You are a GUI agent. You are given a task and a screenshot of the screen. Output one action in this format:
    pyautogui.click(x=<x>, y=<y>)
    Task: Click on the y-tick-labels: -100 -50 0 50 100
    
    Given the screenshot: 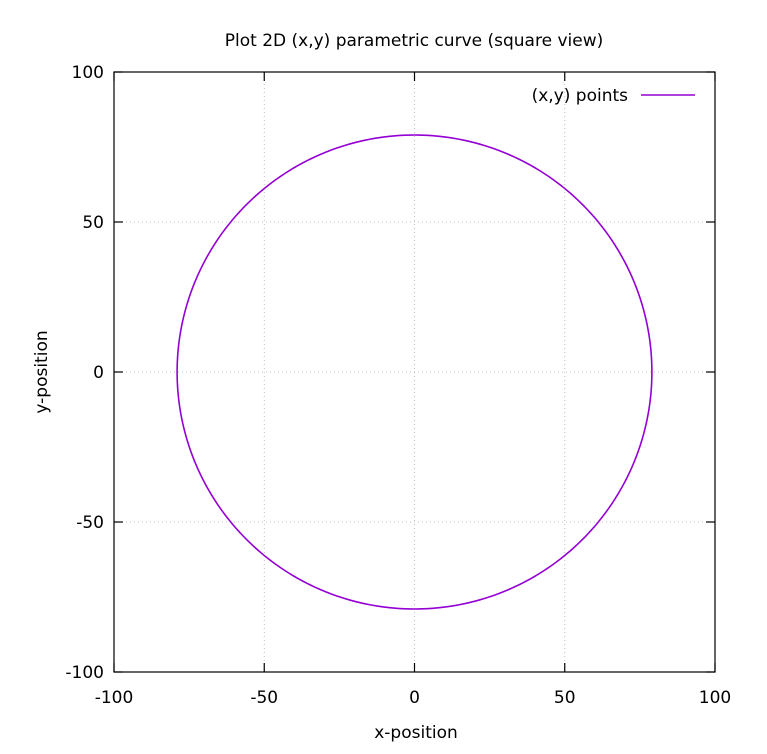 What is the action you would take?
    pyautogui.click(x=84, y=373)
    